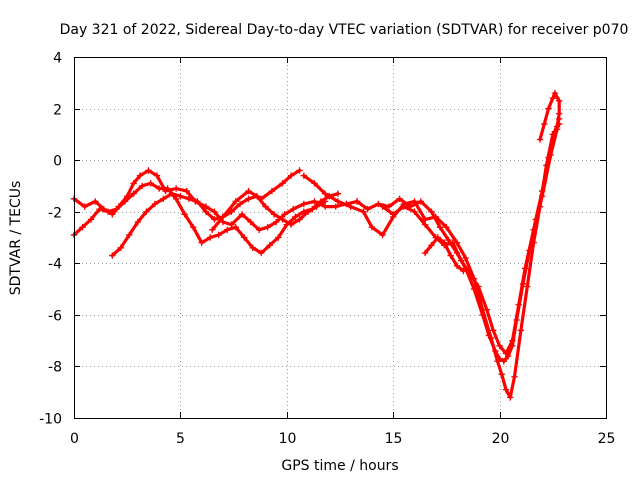 This screenshot has width=640, height=480. What do you see at coordinates (16, 238) in the screenshot?
I see `y-axis-label: SDTVAR / TECUs` at bounding box center [16, 238].